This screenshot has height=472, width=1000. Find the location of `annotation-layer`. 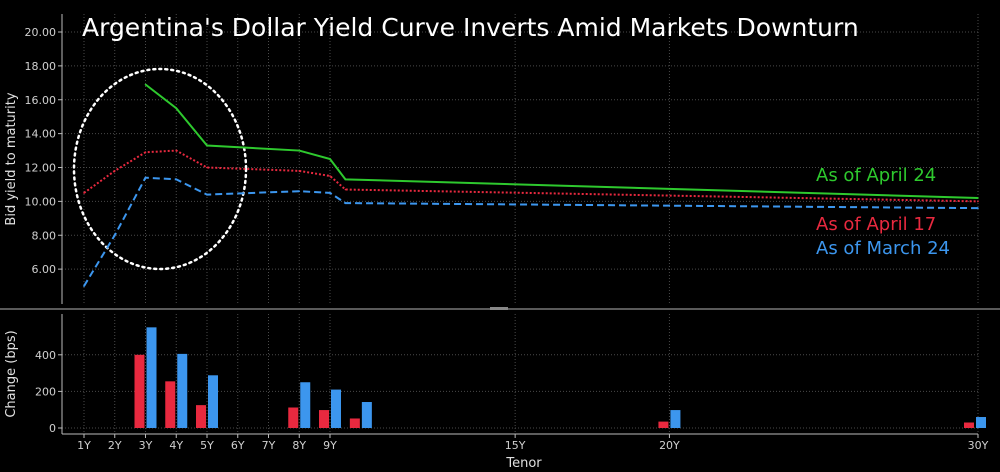

annotation-layer is located at coordinates (160, 169).